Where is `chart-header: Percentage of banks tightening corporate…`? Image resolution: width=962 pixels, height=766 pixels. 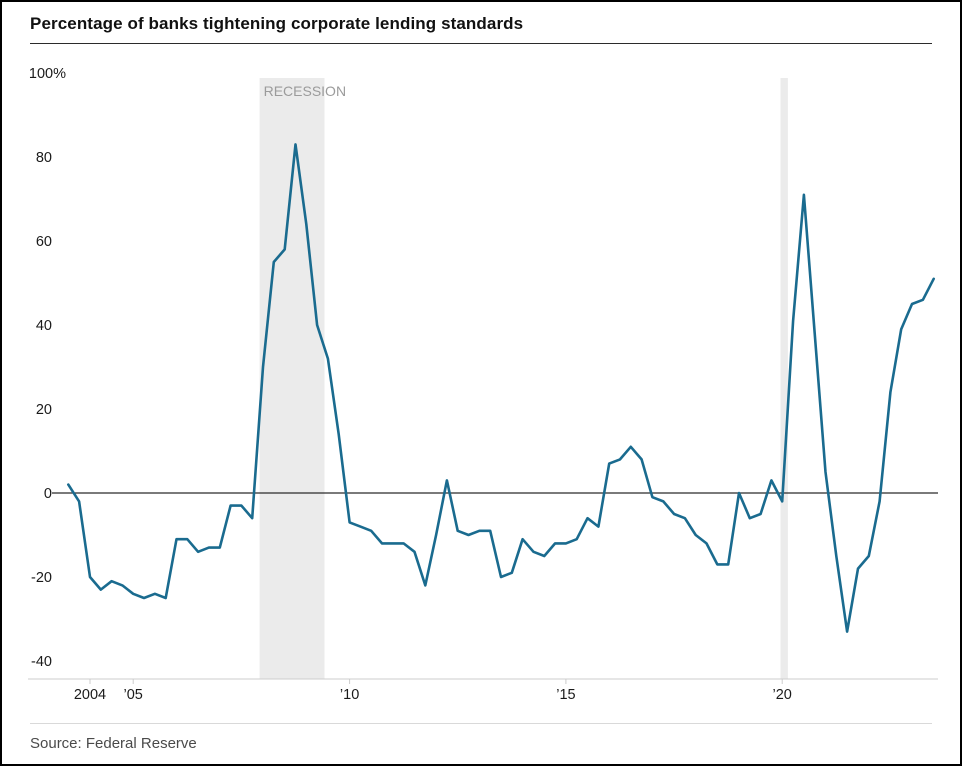 chart-header: Percentage of banks tightening corporate… is located at coordinates (481, 23).